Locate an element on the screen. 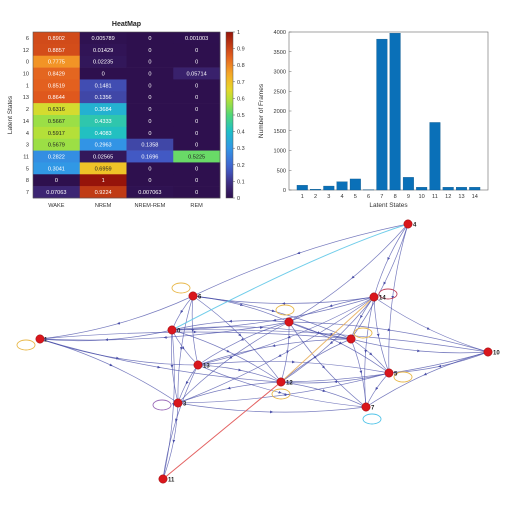 The image size is (512, 511). bar-axes-box is located at coordinates (388, 111).